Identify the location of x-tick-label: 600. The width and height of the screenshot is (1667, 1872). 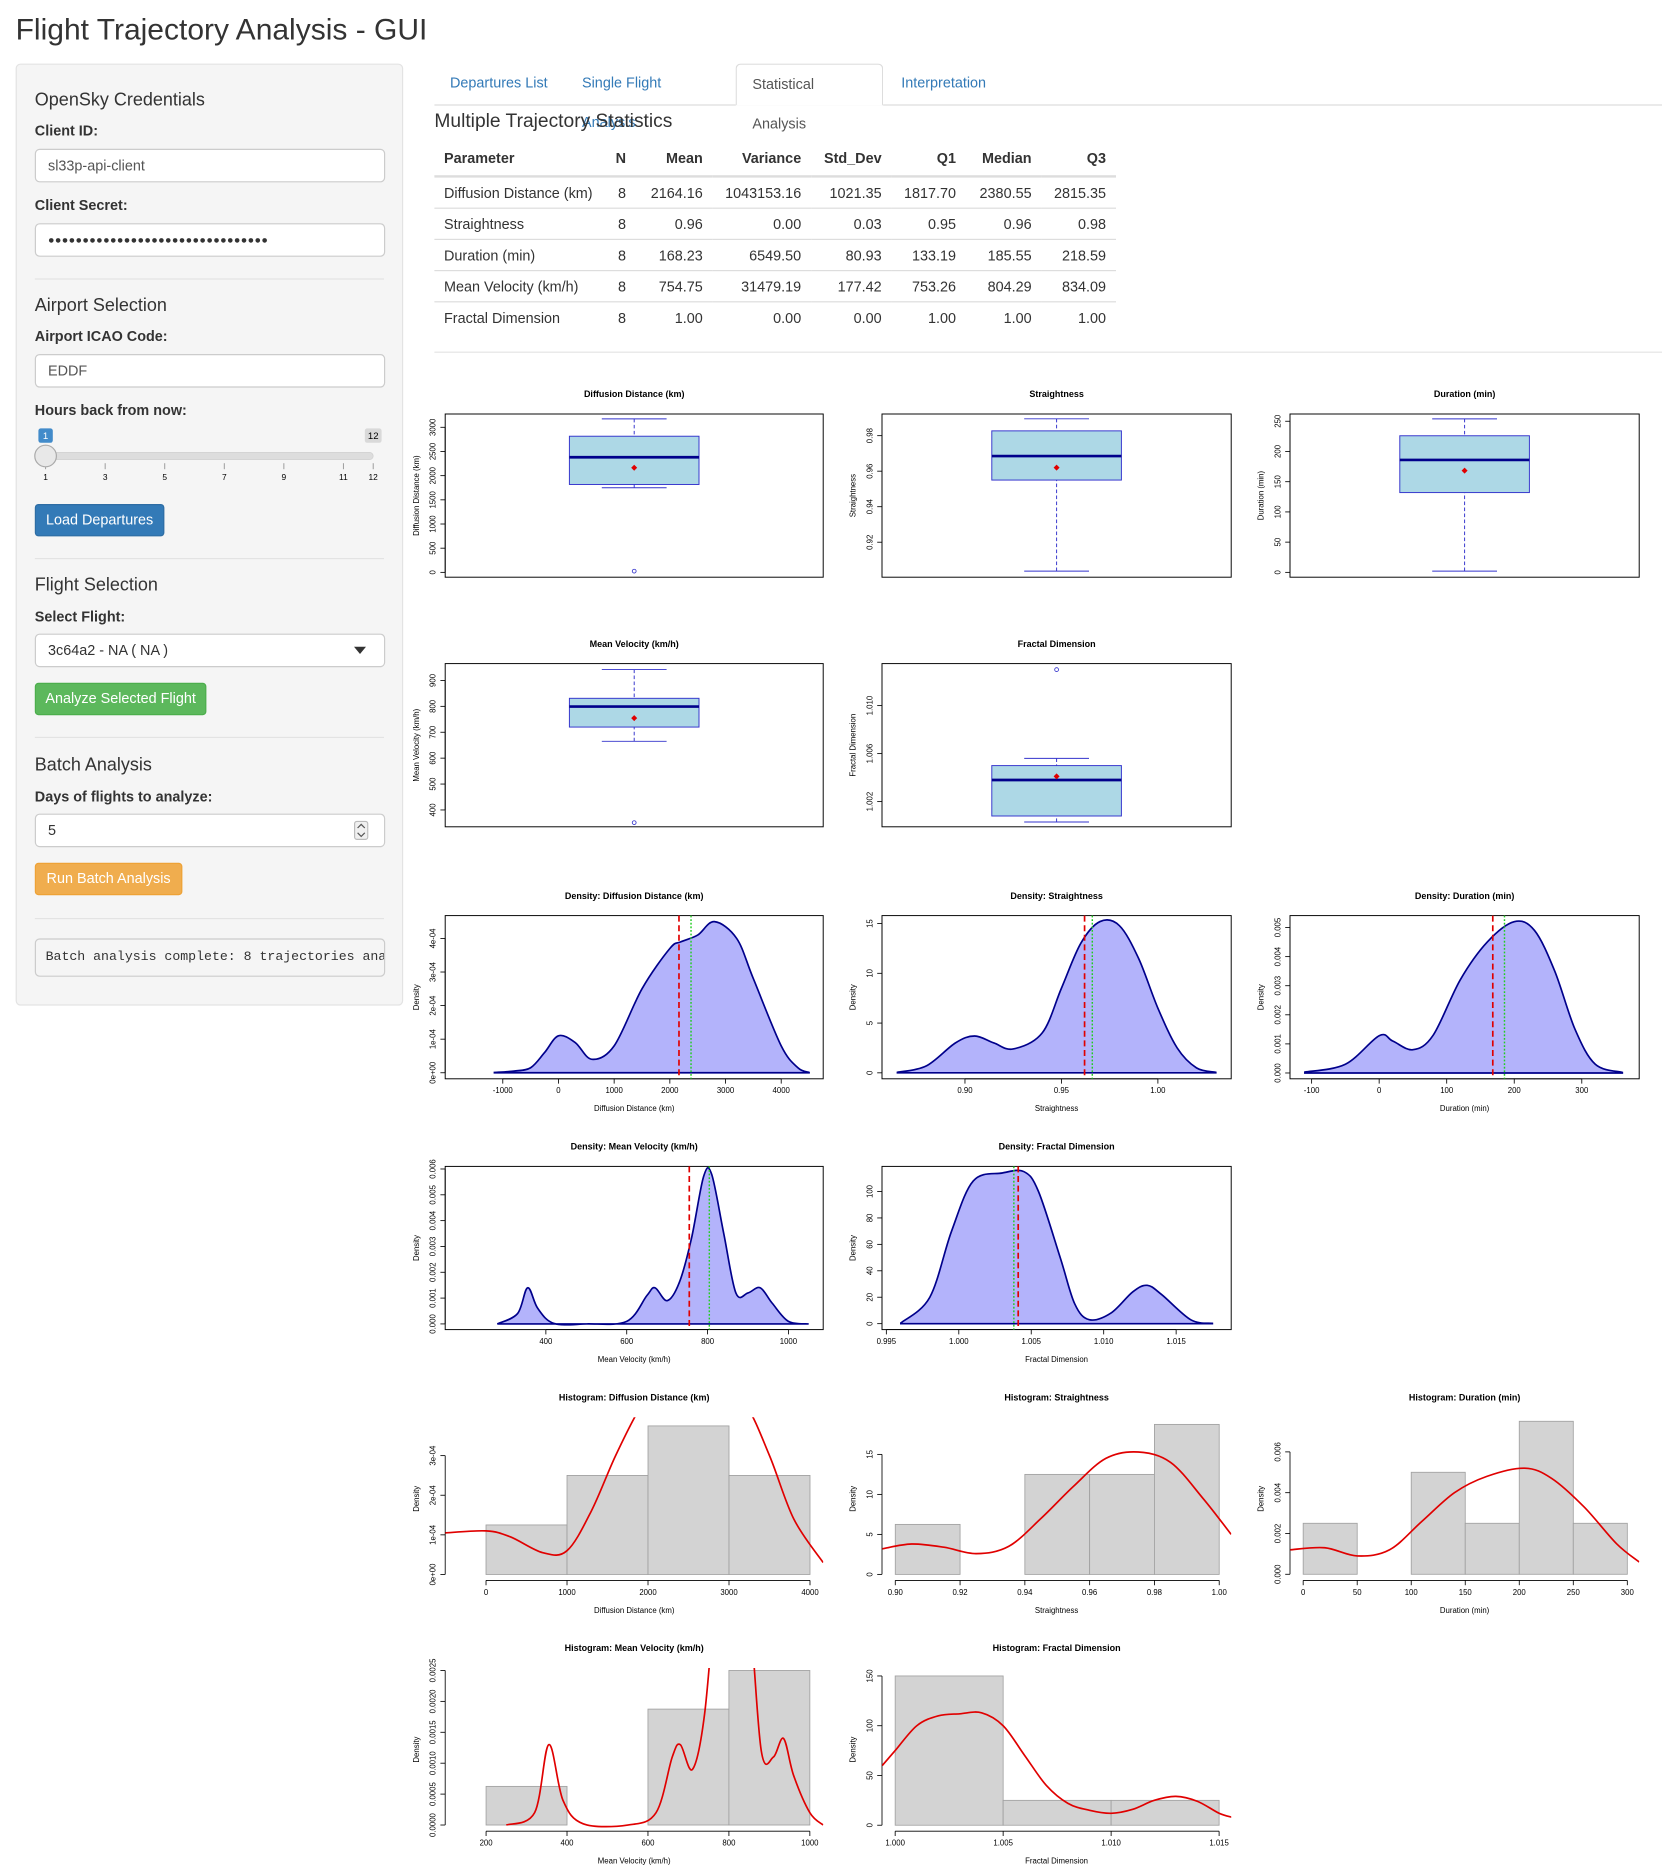
(627, 1341).